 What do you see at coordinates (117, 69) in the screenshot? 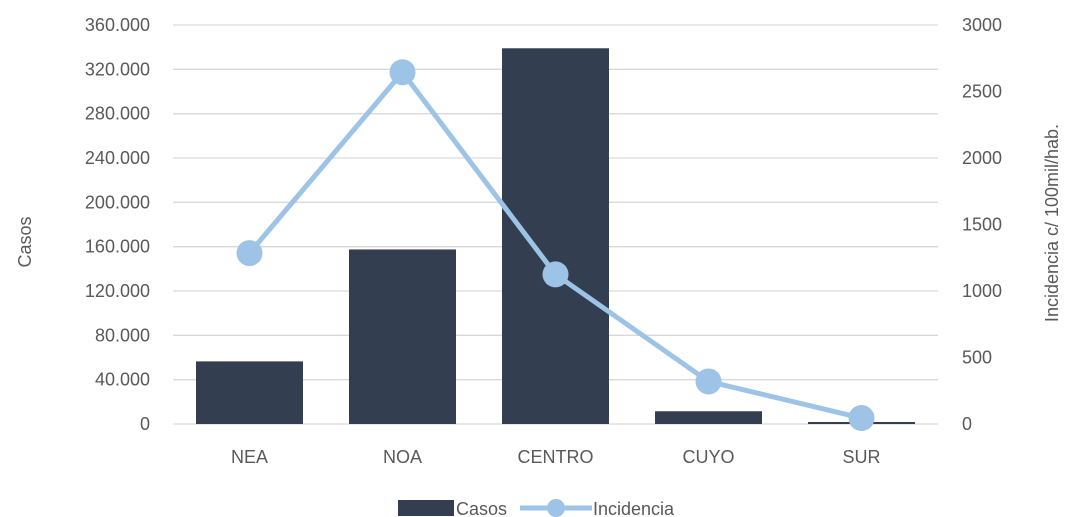
I see `left-axis-tick-label: 320.000` at bounding box center [117, 69].